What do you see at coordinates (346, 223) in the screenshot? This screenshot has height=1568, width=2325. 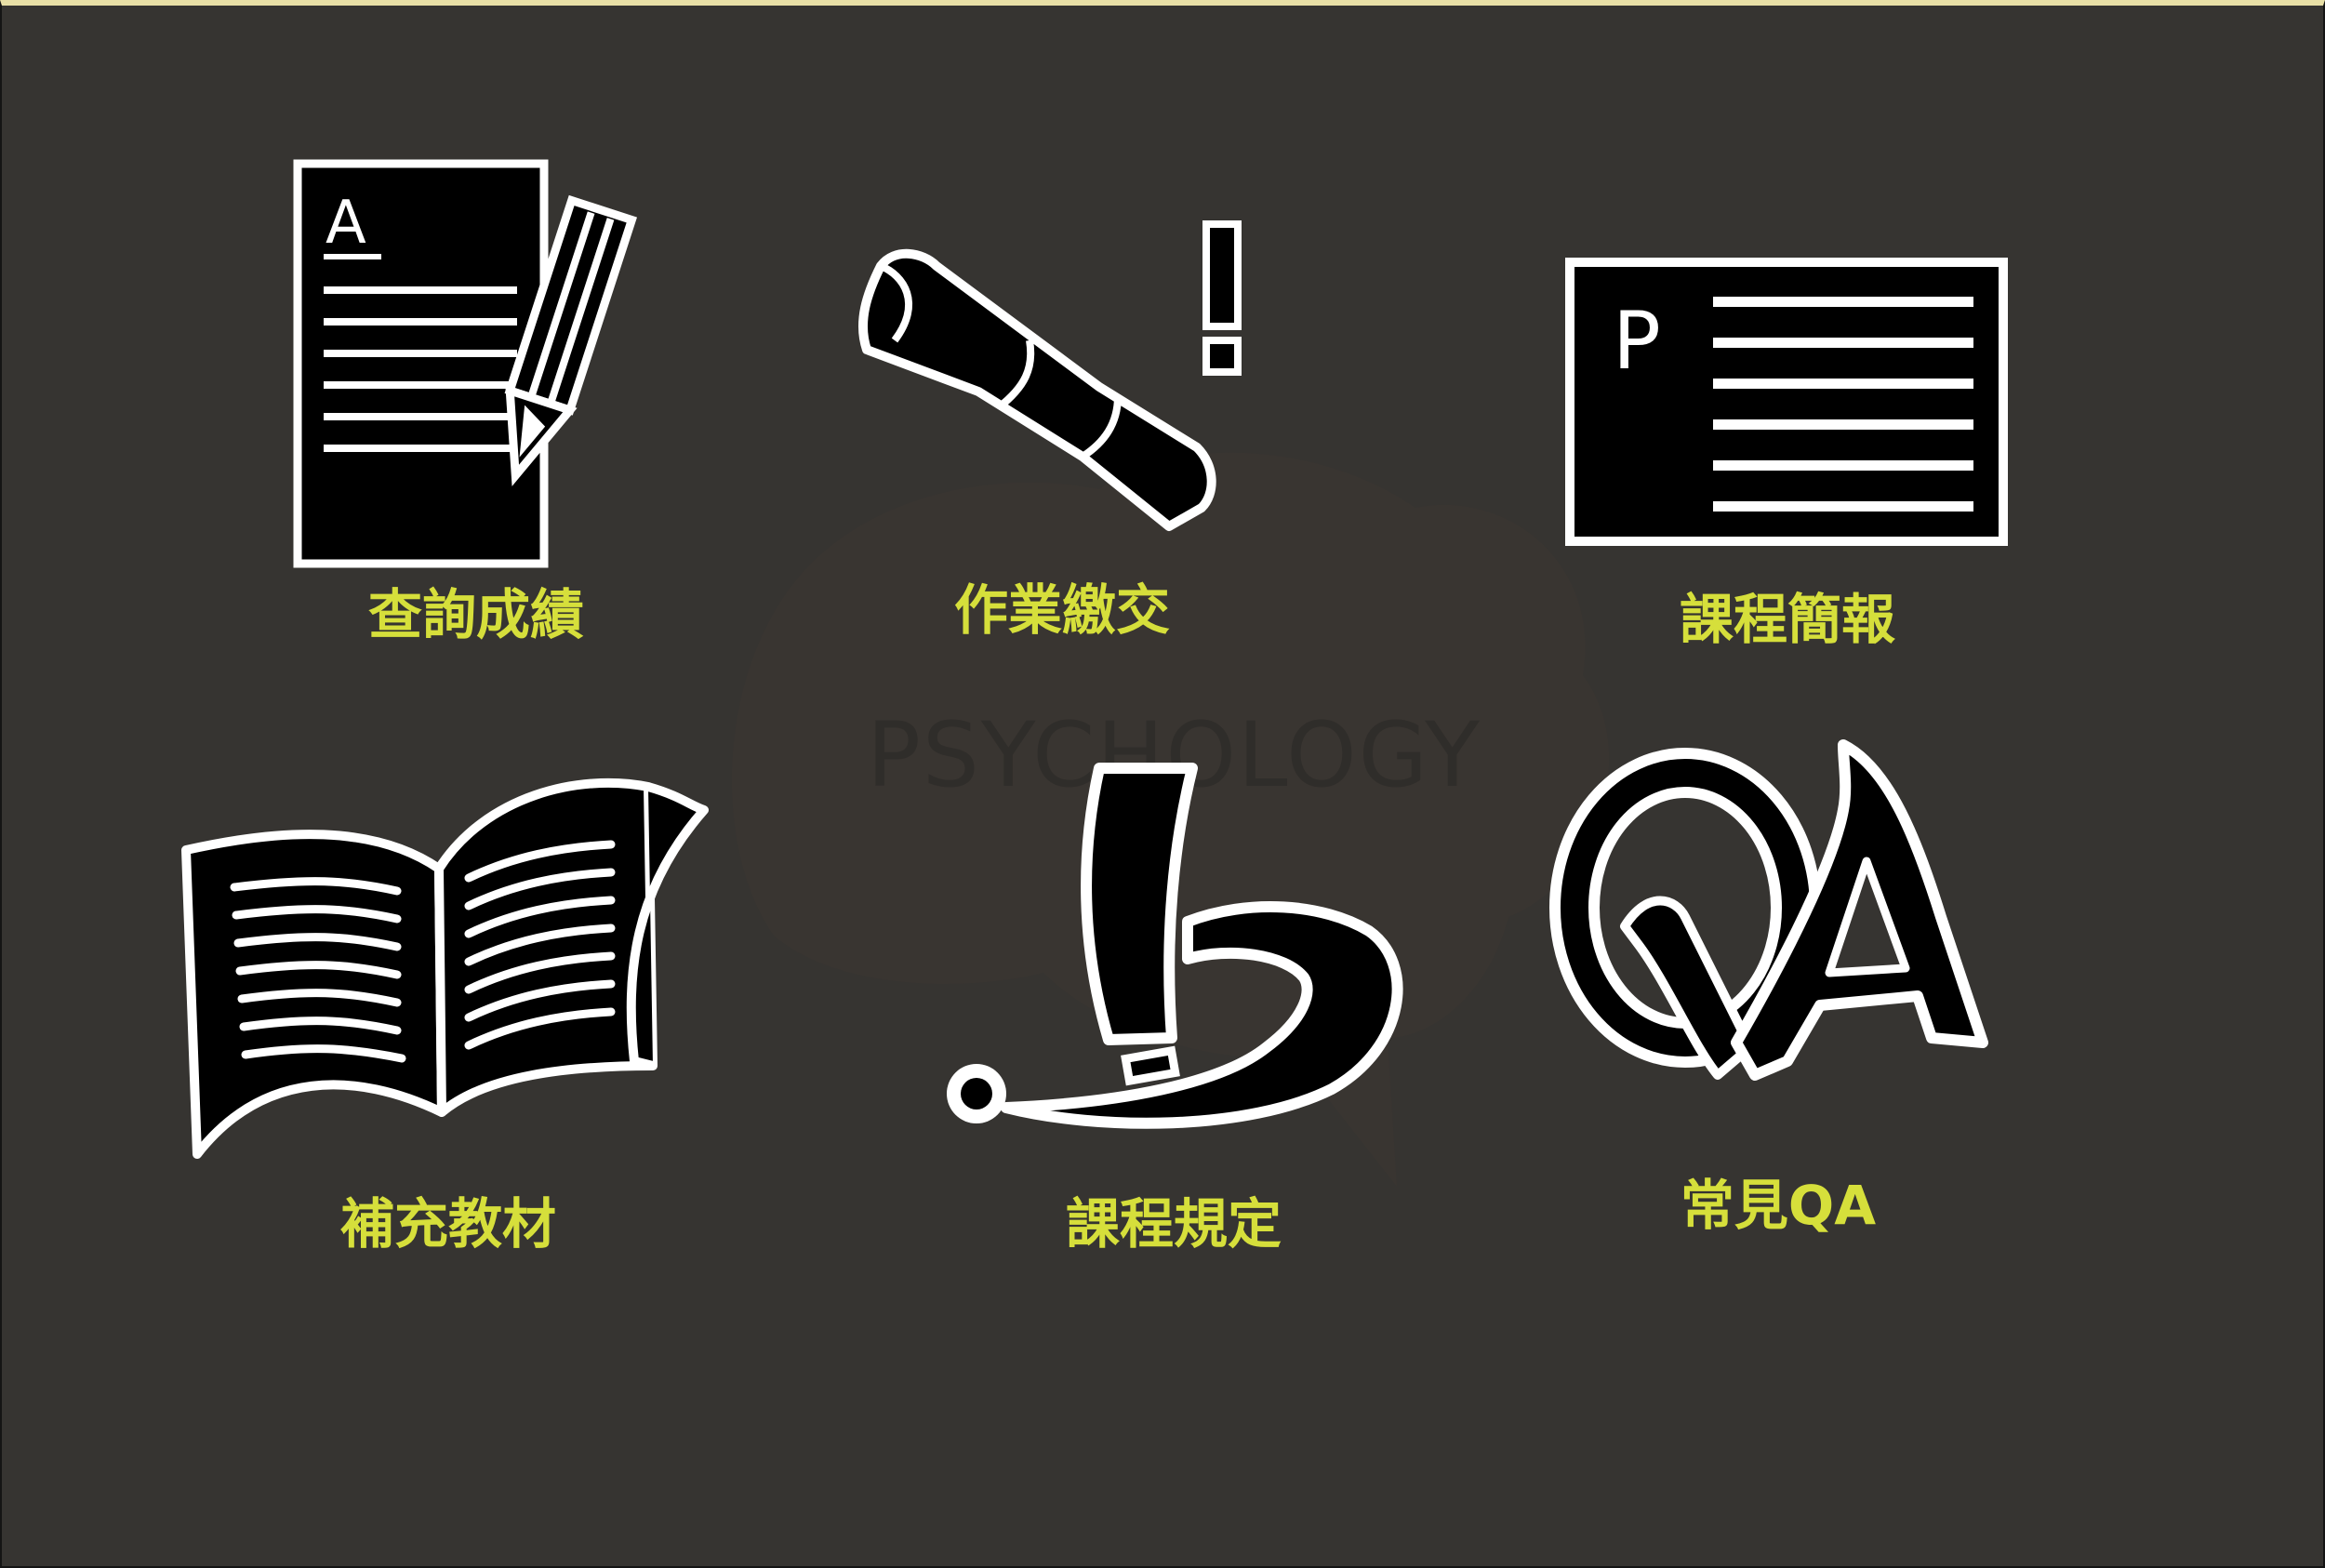 I see `document-letter: A` at bounding box center [346, 223].